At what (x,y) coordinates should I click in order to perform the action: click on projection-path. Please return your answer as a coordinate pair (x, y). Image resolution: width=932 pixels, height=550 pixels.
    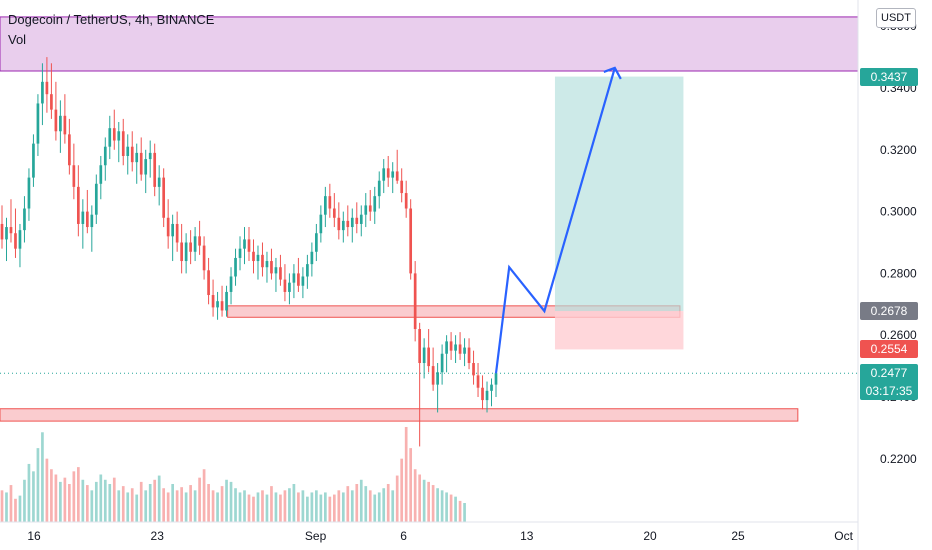
    Looking at the image, I should click on (558, 220).